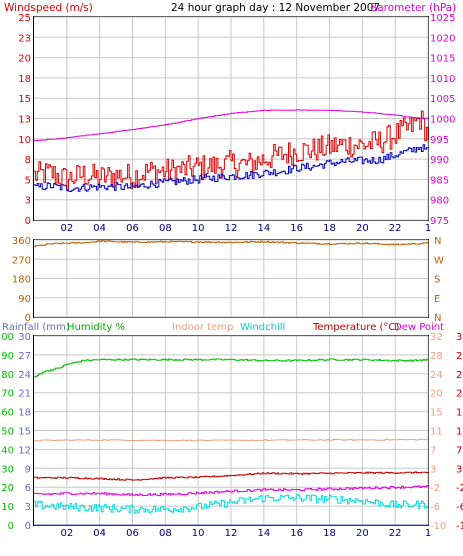 The image size is (463, 556). Describe the element at coordinates (442, 99) in the screenshot. I see `y-tick-label: 1005` at that location.